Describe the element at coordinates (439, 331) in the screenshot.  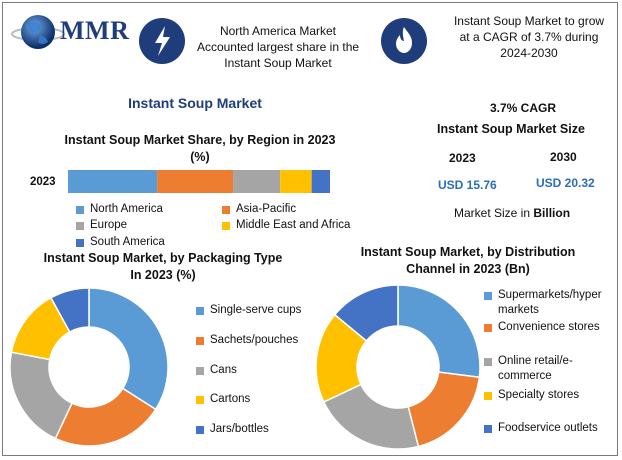
I see `distribution-slice-supermarkets-hyper-markets` at that location.